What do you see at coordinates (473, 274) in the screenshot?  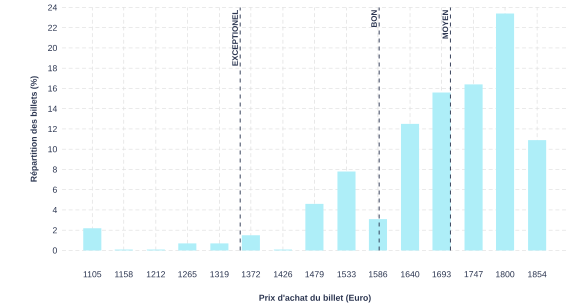 I see `x-tick-label: 1747` at bounding box center [473, 274].